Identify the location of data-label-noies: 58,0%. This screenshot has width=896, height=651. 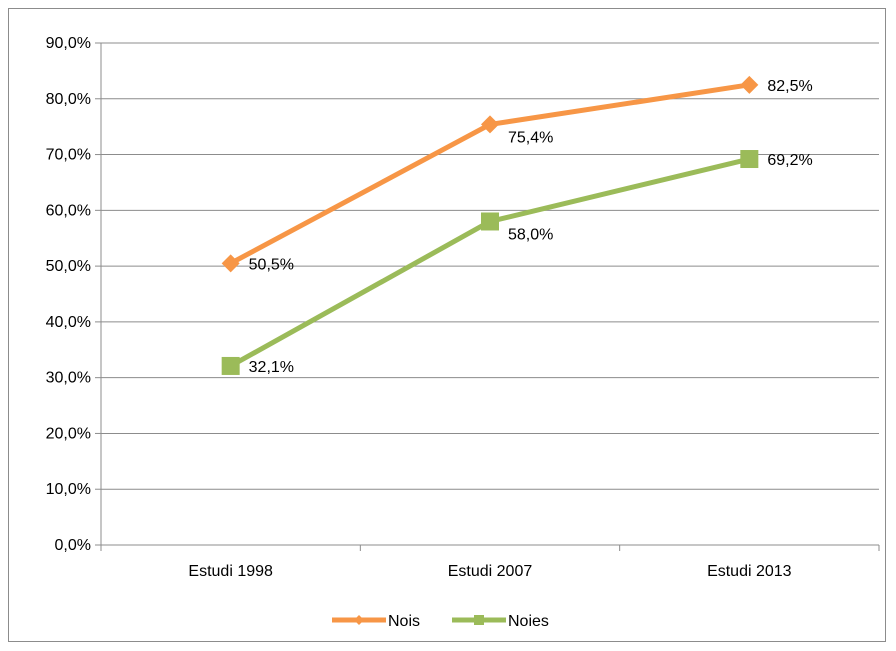
(530, 234).